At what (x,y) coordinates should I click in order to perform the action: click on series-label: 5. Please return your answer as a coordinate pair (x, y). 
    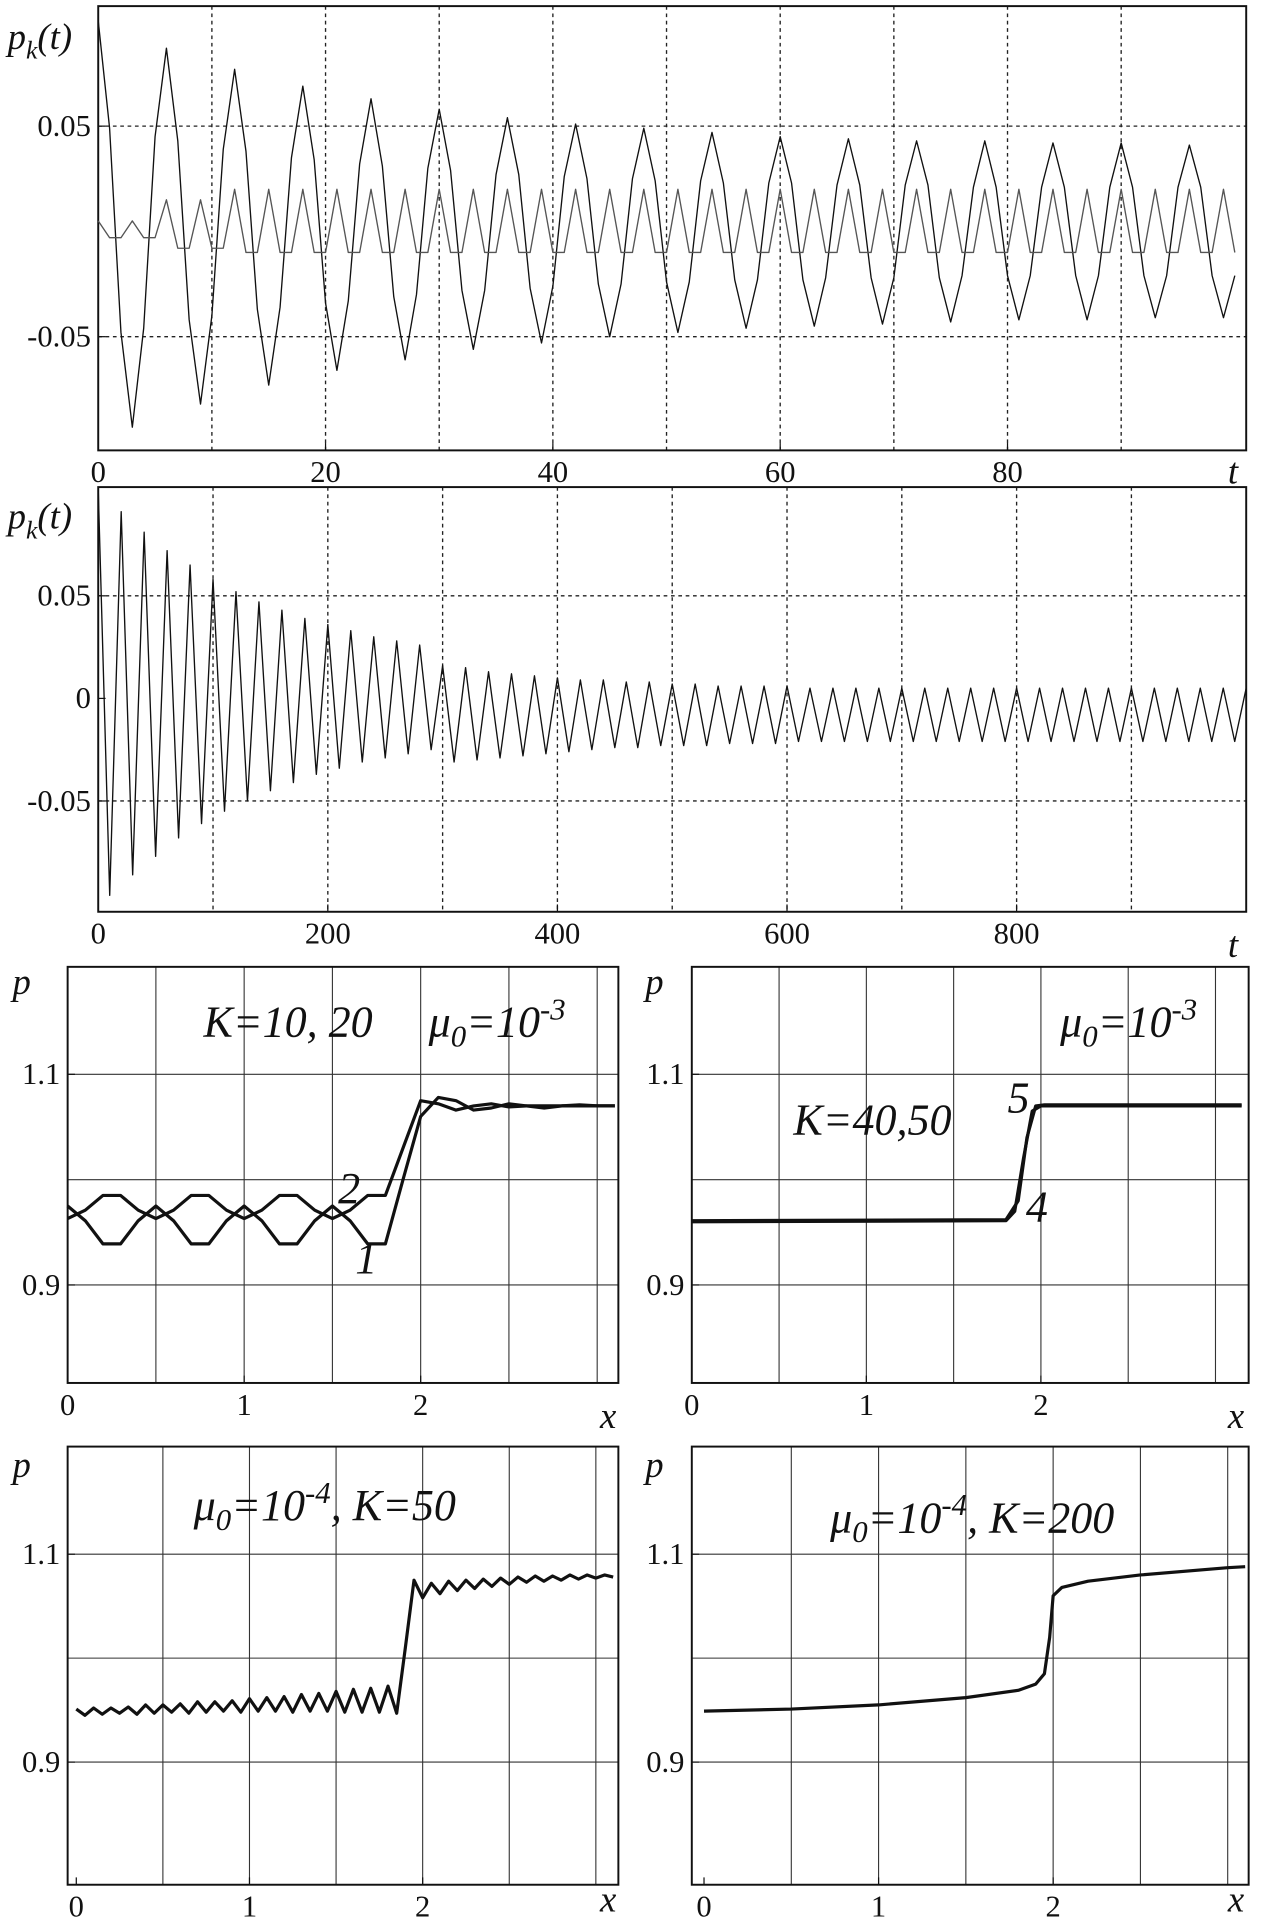
    Looking at the image, I should click on (1019, 1097).